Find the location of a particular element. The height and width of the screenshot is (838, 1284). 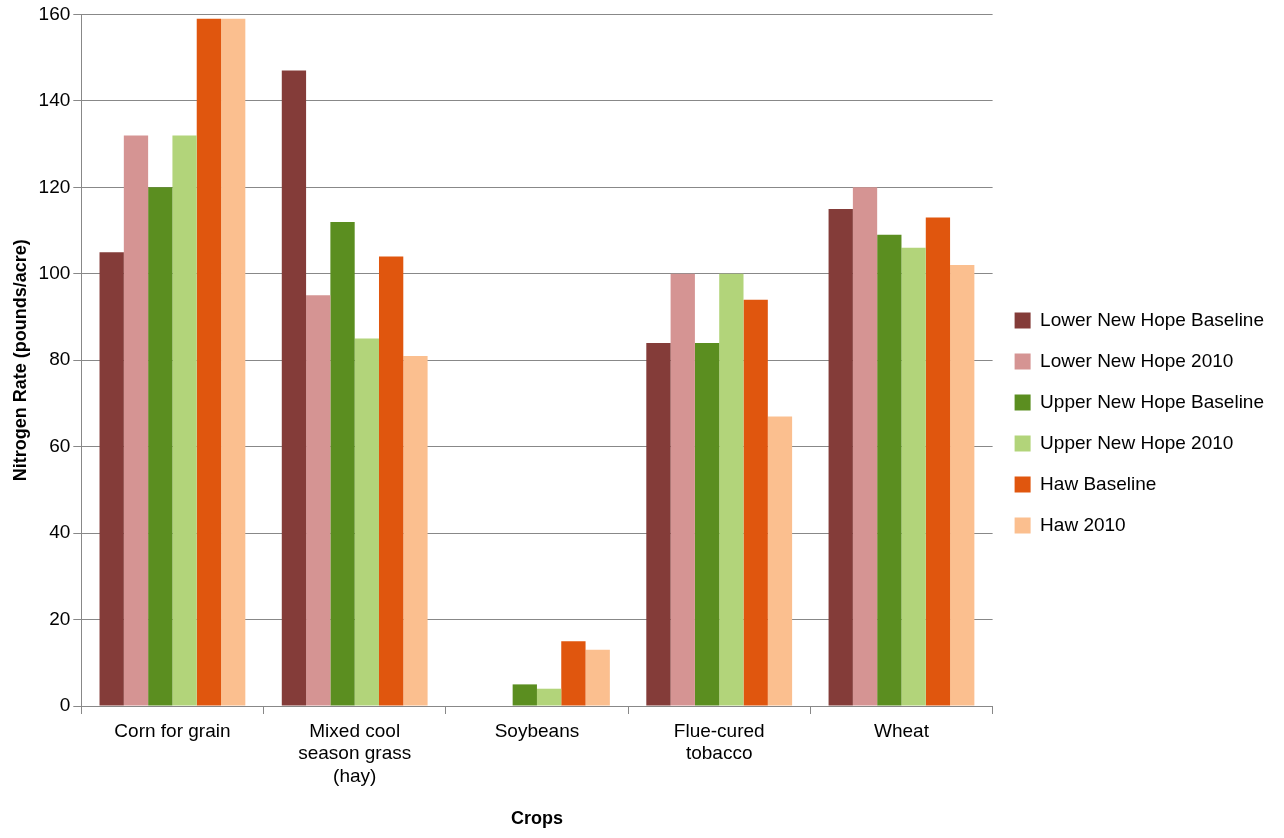

x-tick-label: Soybeans is located at coordinates (537, 730).